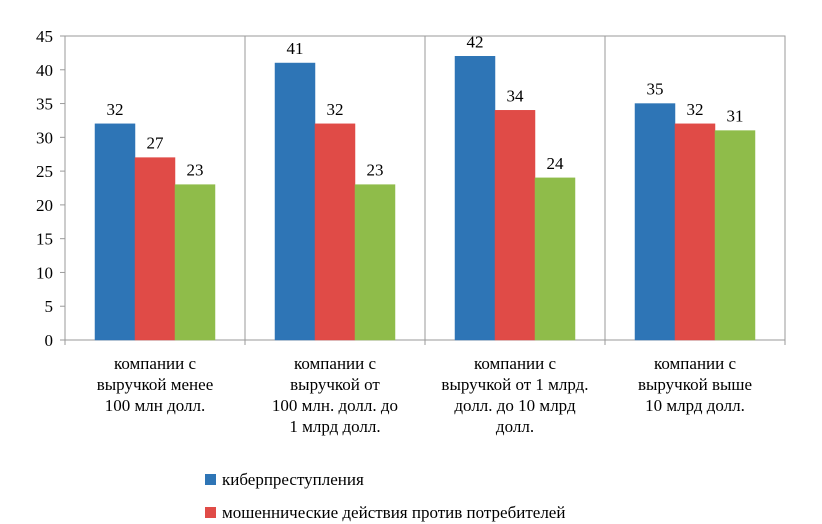 The image size is (822, 524). I want to click on data-label-series-1-cat-4: 35, so click(655, 89).